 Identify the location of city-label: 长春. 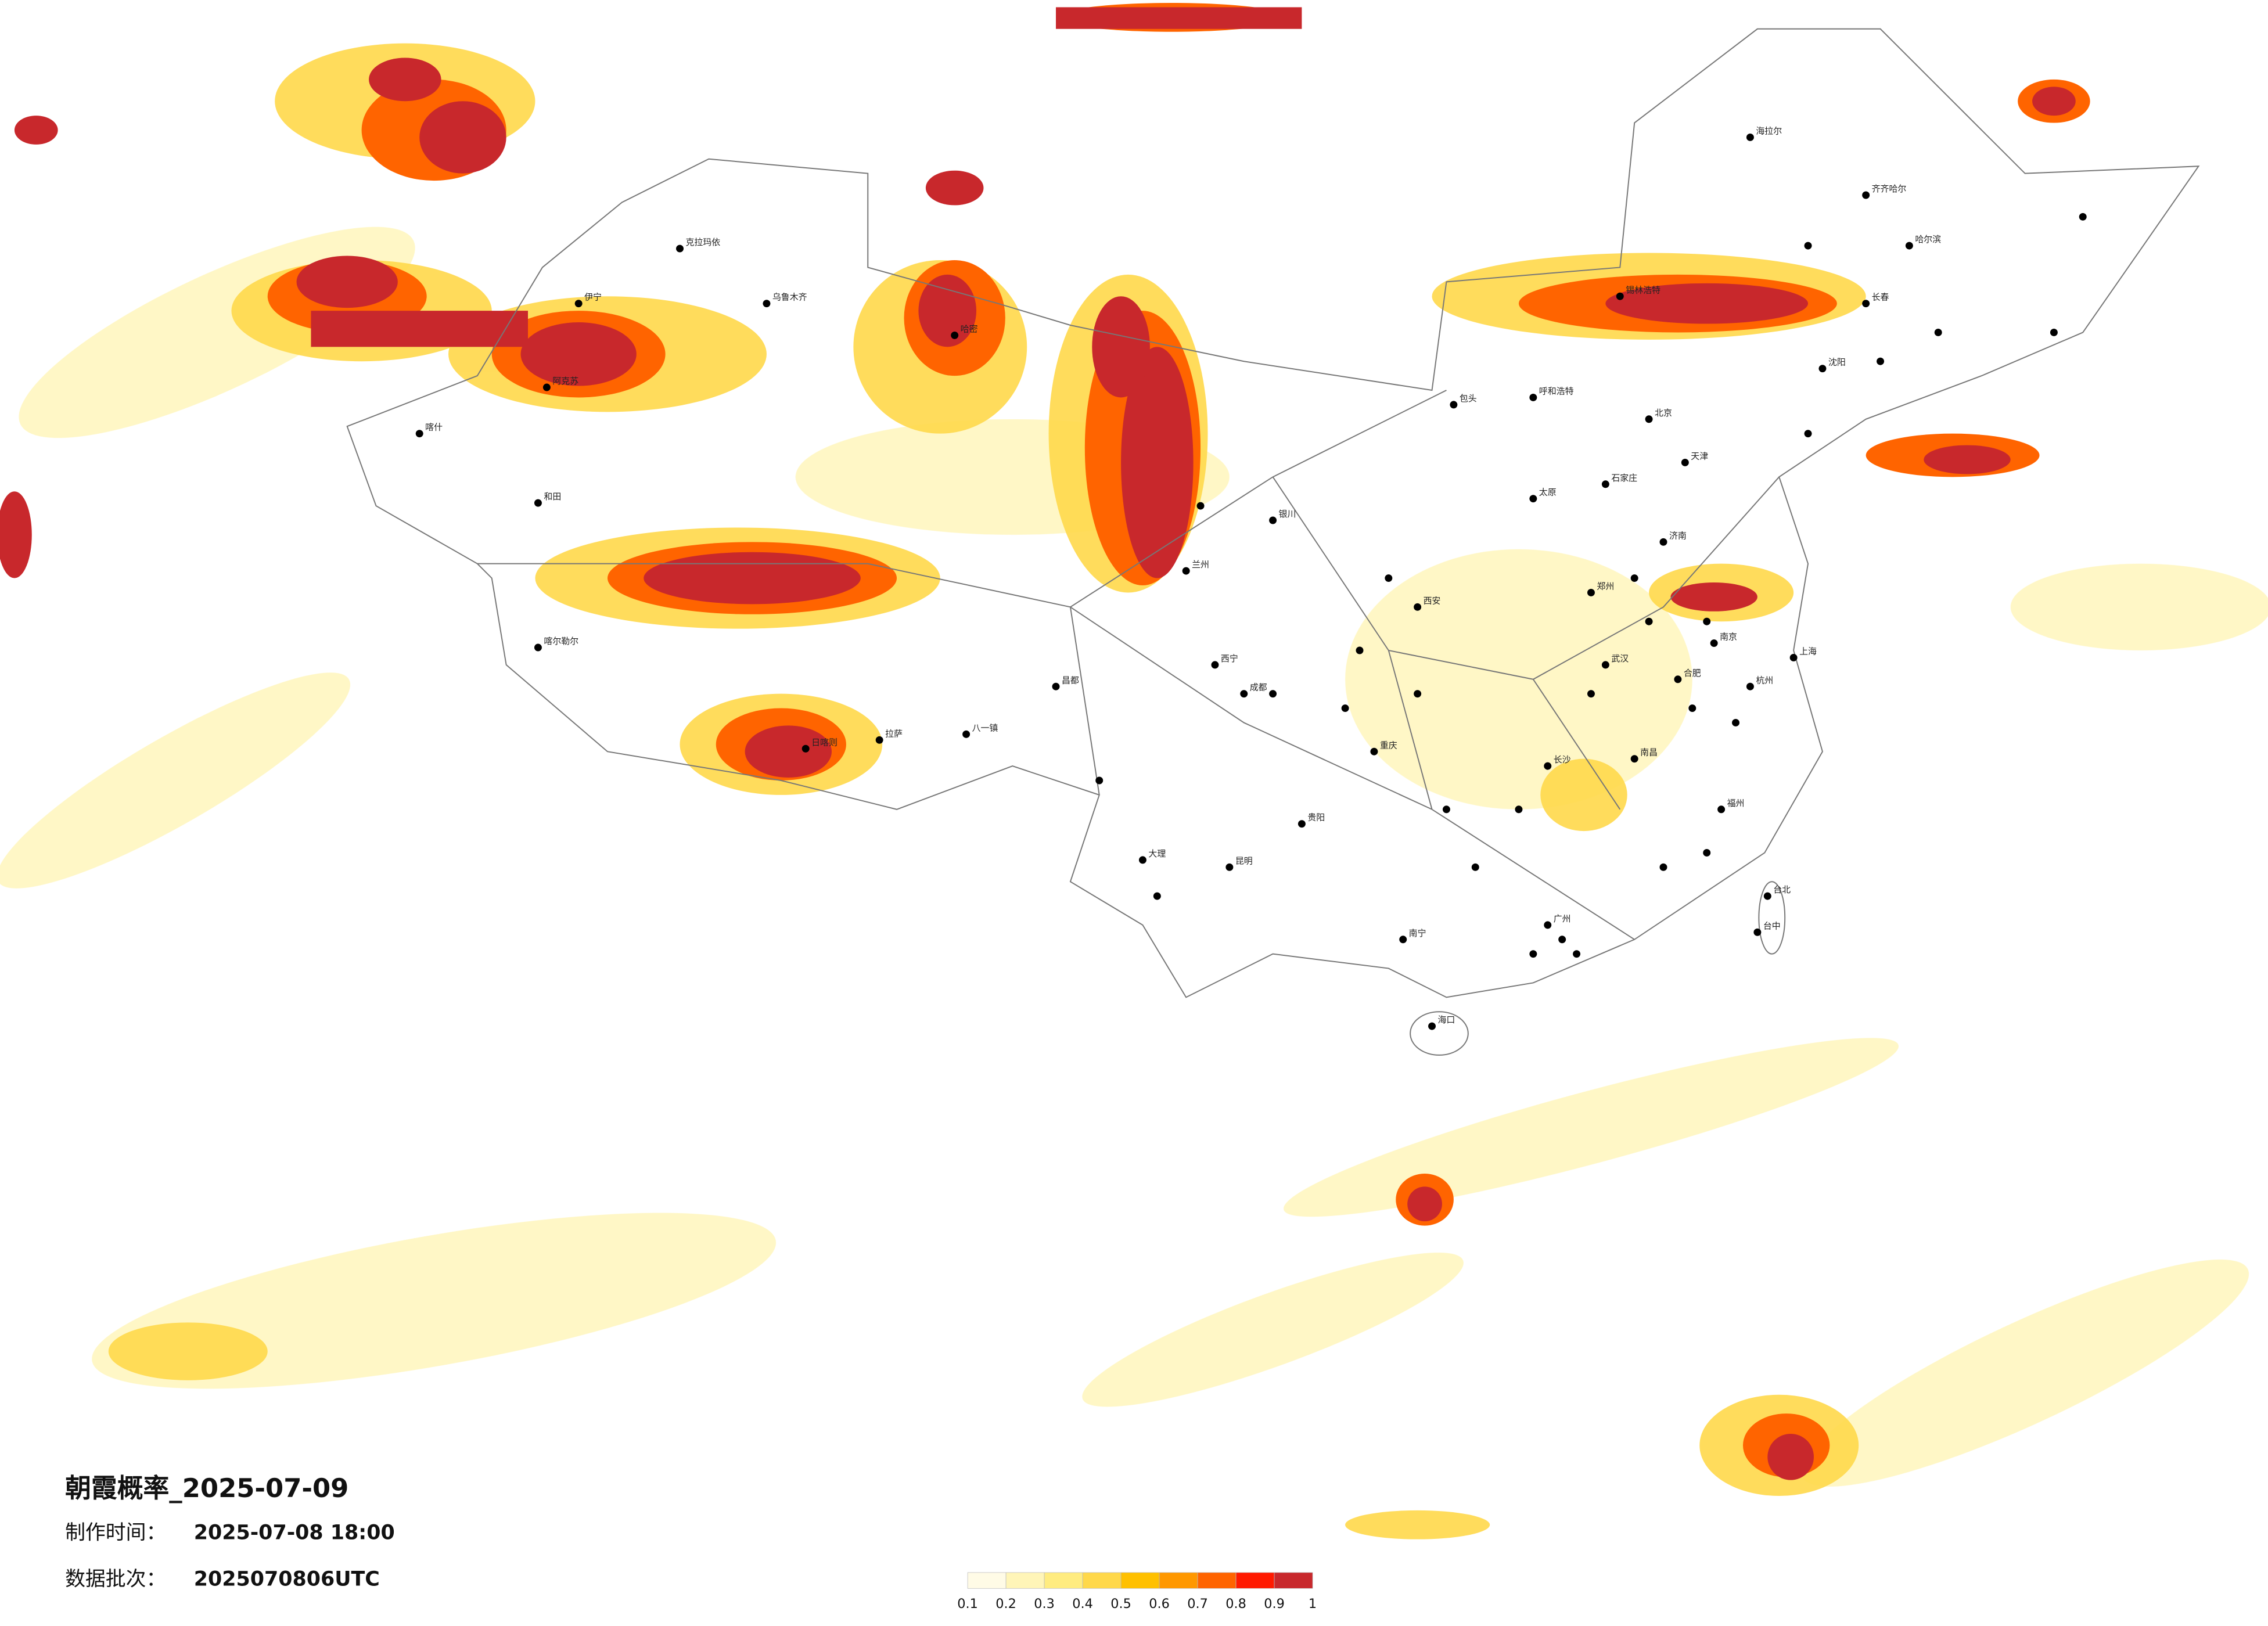
(1880, 297).